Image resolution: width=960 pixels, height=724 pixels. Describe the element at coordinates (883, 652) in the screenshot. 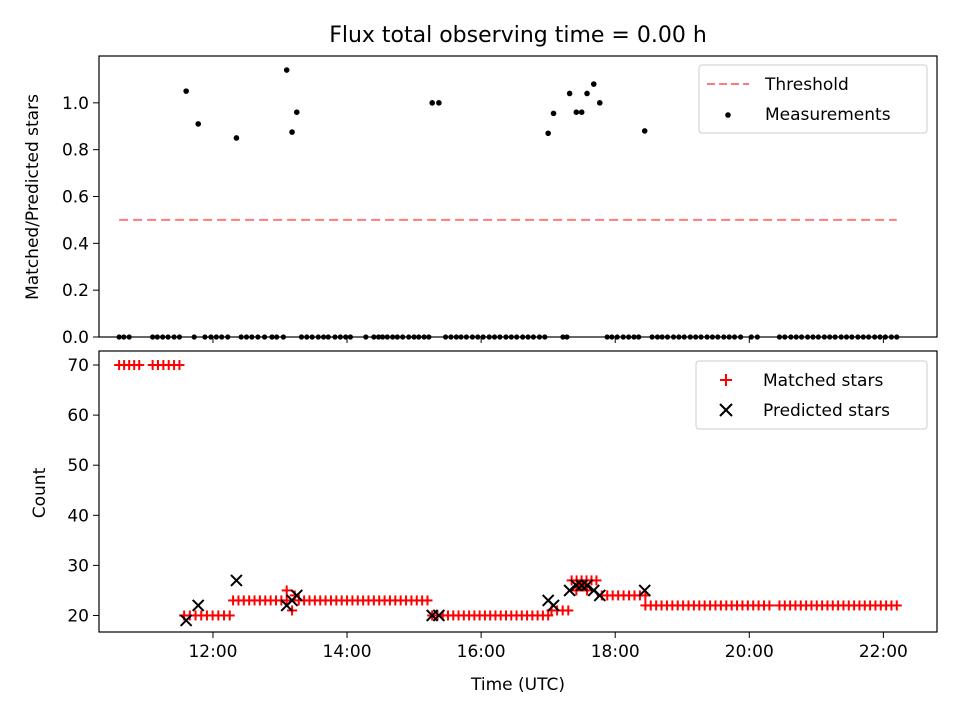

I see `x-tick-label: 22:00` at that location.